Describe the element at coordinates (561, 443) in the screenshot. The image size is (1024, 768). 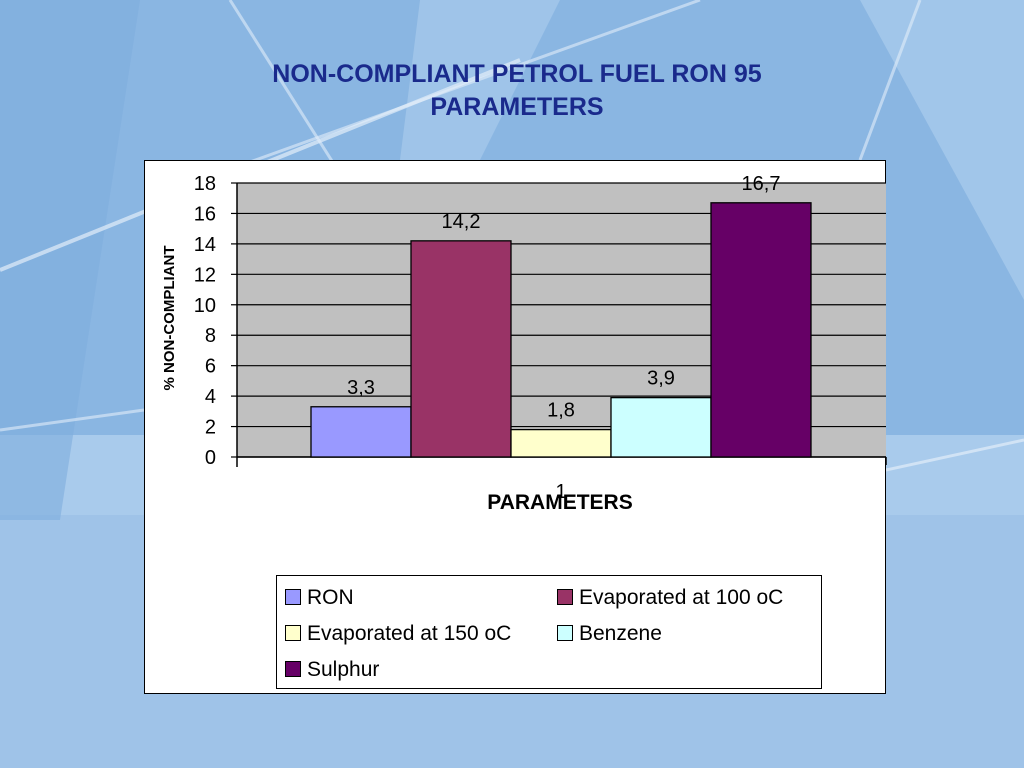
I see `bar-evaporated-at-150-oc` at that location.